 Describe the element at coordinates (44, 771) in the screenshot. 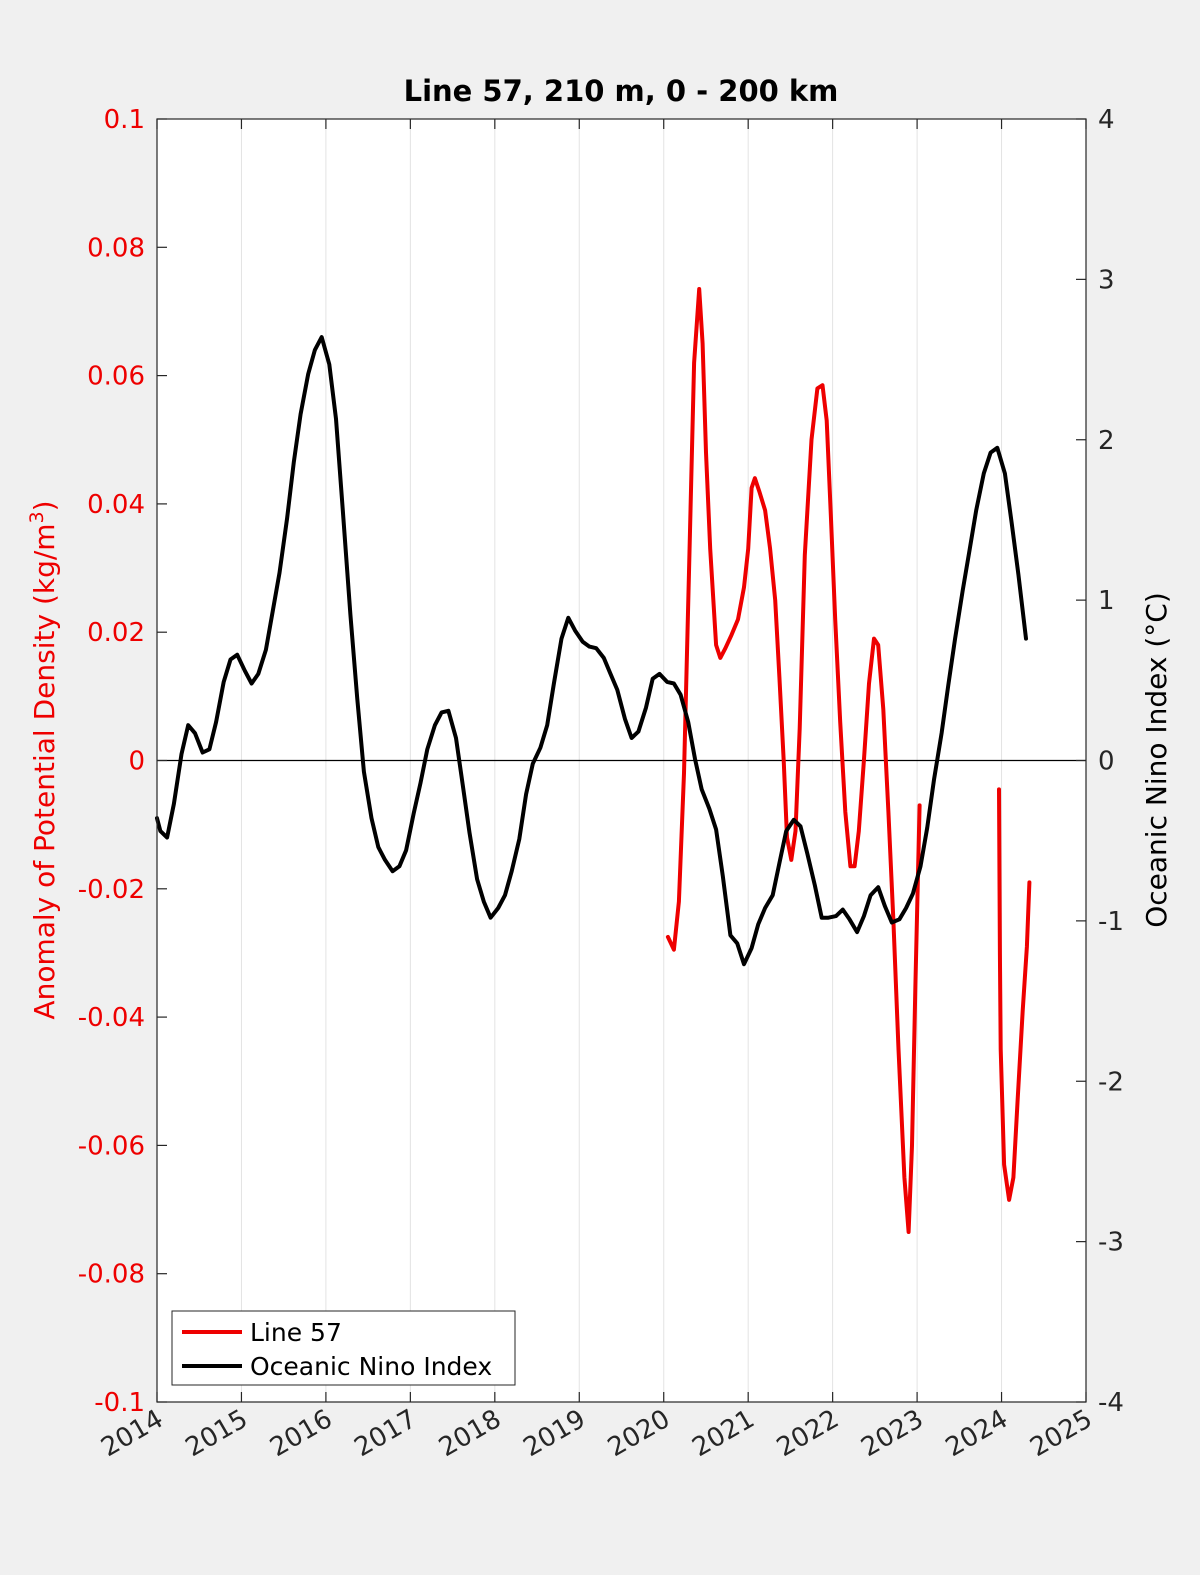

I see `y-left-label-main: Anomaly of Potential Density (kg/m` at that location.